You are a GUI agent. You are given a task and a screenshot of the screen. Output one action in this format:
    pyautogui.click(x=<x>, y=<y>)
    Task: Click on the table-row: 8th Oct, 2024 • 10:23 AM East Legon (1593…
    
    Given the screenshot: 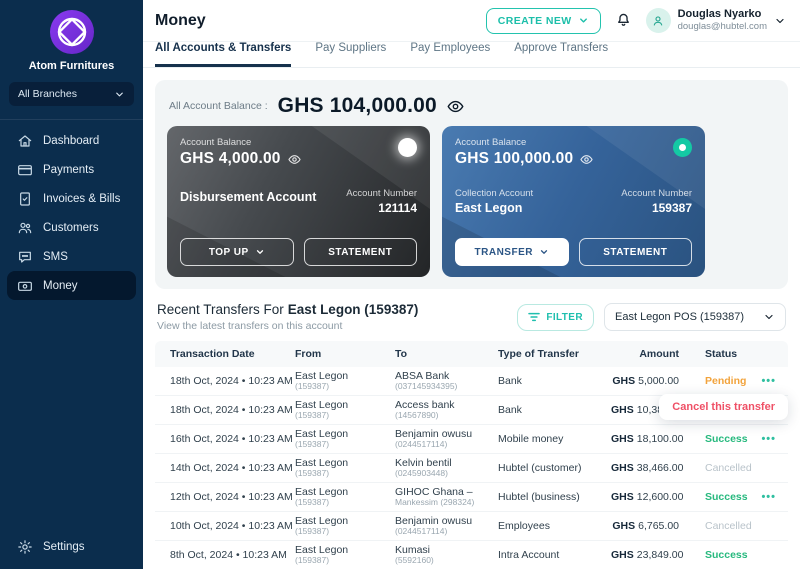 What is the action you would take?
    pyautogui.click(x=471, y=555)
    